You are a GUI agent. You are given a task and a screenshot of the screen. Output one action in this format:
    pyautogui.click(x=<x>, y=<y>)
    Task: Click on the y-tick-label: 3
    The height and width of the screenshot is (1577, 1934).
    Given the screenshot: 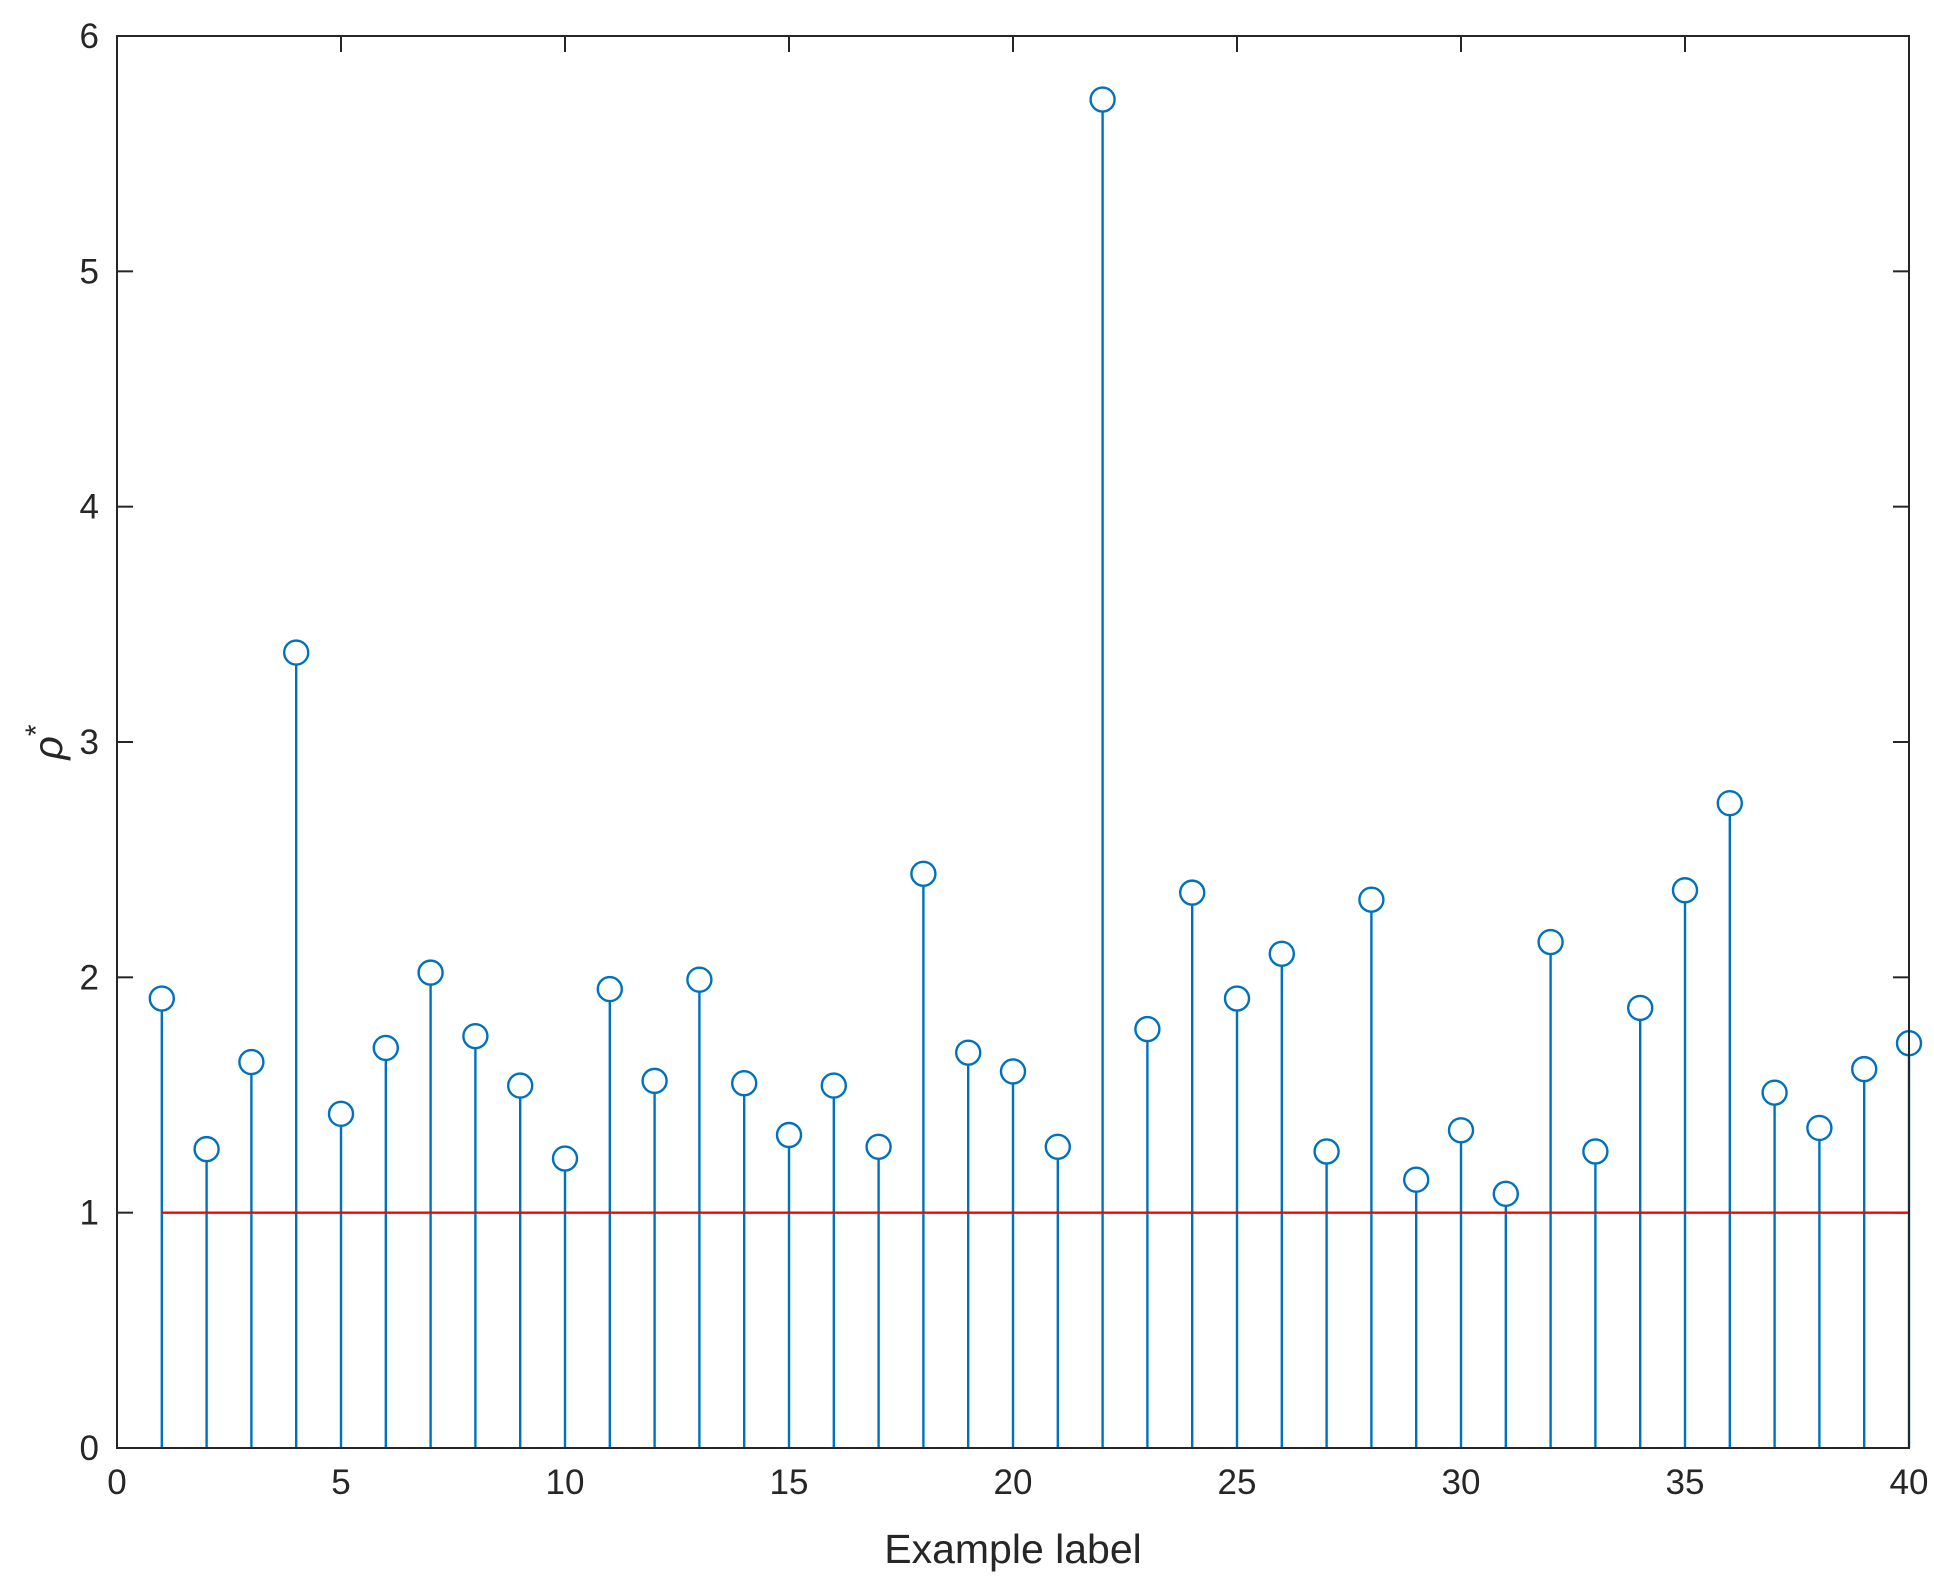 What is the action you would take?
    pyautogui.click(x=89, y=742)
    